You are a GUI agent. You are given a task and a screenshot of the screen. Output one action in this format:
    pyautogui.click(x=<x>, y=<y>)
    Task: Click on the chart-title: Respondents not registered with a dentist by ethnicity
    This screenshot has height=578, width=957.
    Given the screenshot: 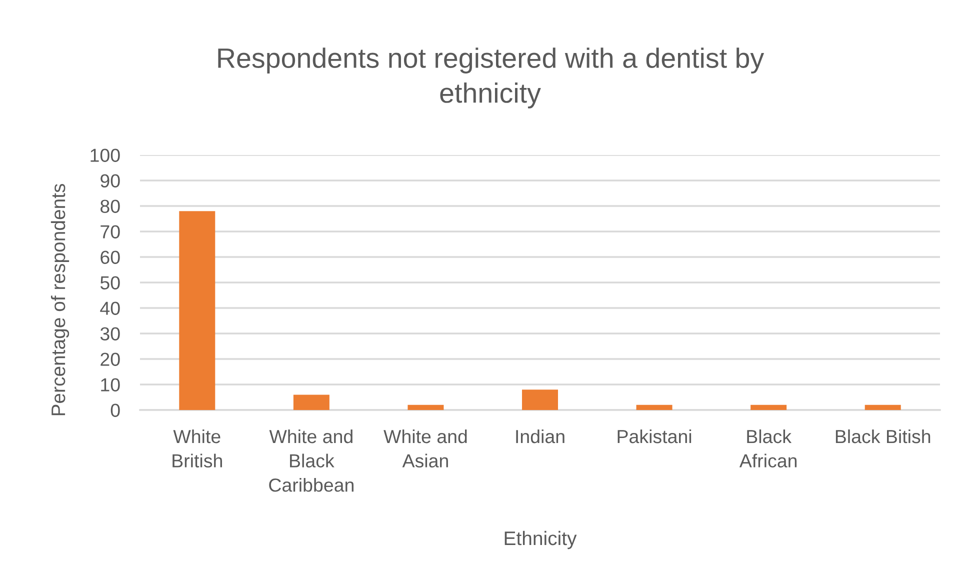 What is the action you would take?
    pyautogui.click(x=491, y=78)
    